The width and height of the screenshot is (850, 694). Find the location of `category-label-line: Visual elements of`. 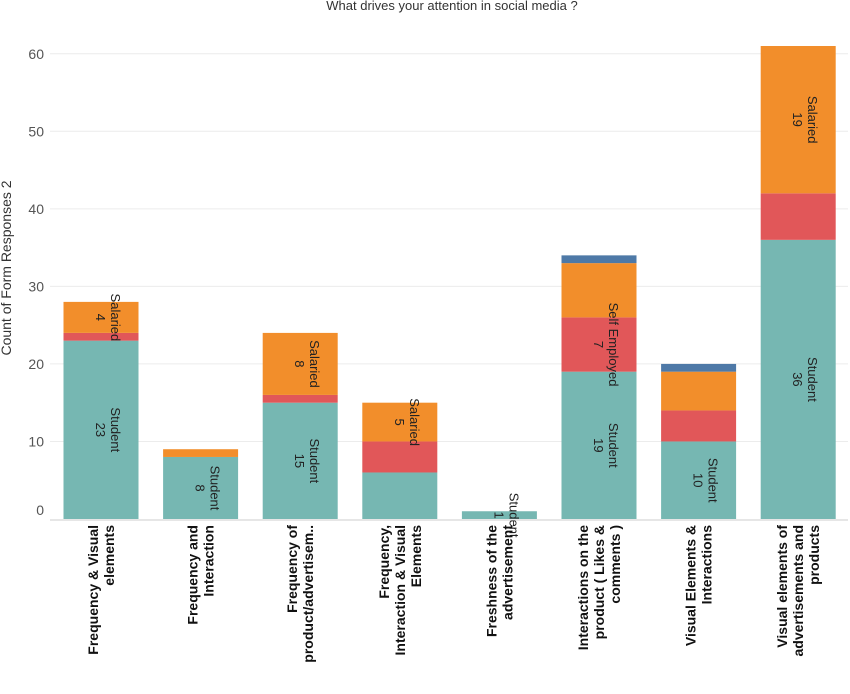

category-label-line: Visual elements of is located at coordinates (782, 586).